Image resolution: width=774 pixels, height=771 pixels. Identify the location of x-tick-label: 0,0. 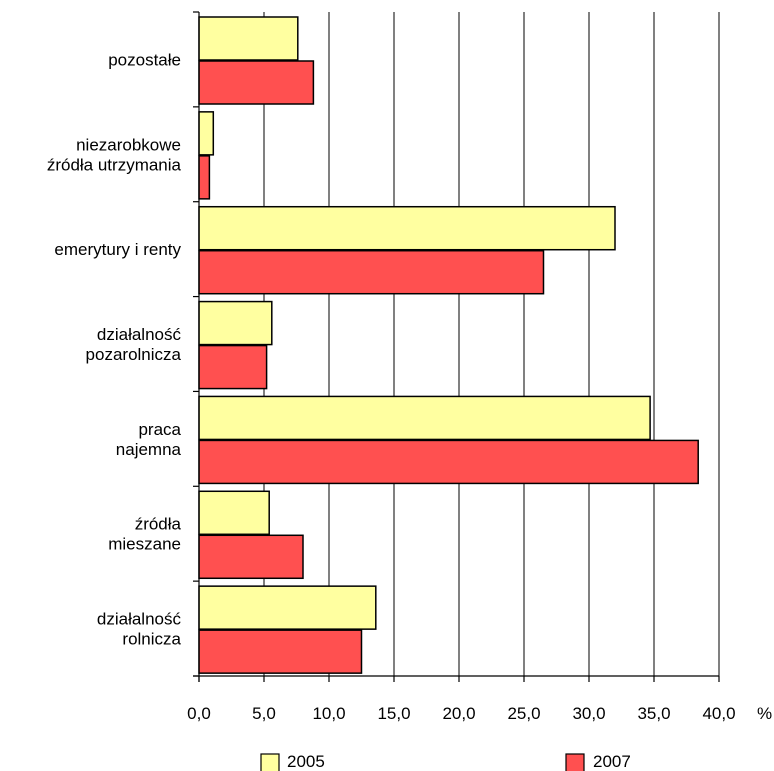
(199, 713).